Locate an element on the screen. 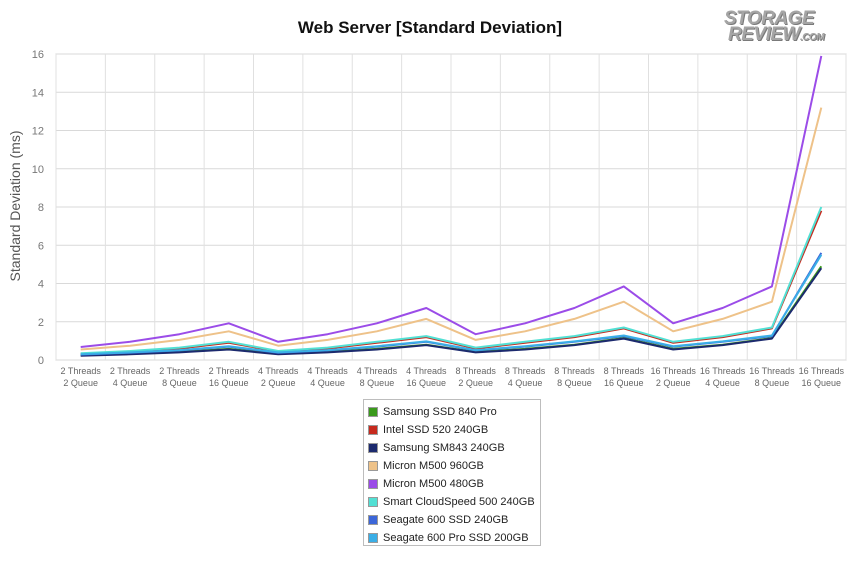 The width and height of the screenshot is (850, 570). y-tick-label: 10 is located at coordinates (38, 170).